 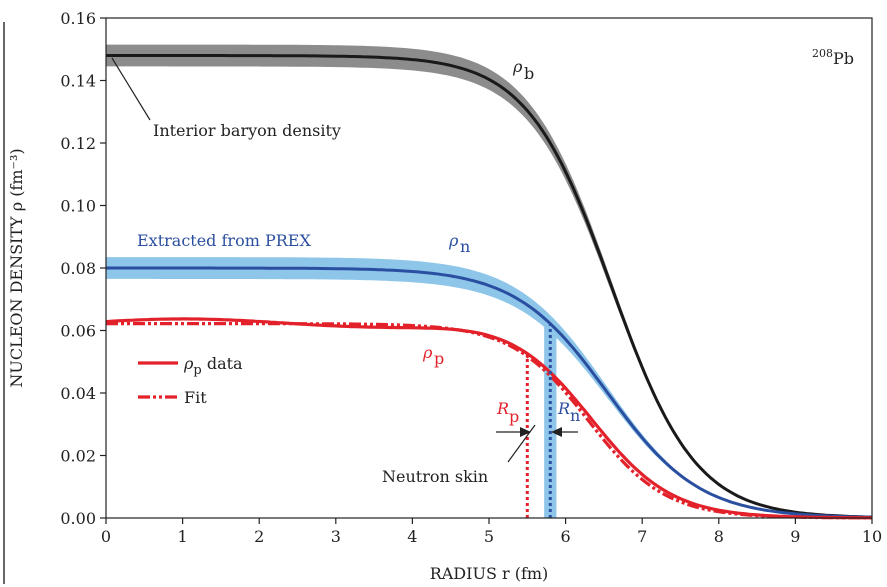 I want to click on neutron-skin-pointer-line, so click(x=521, y=443).